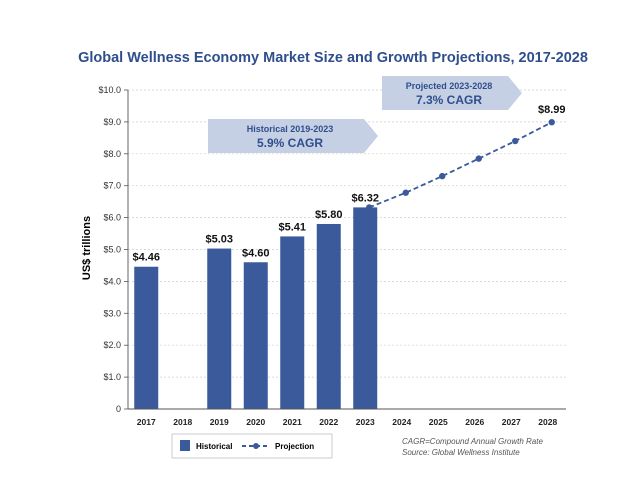  I want to click on projection-point-2028, so click(551, 122).